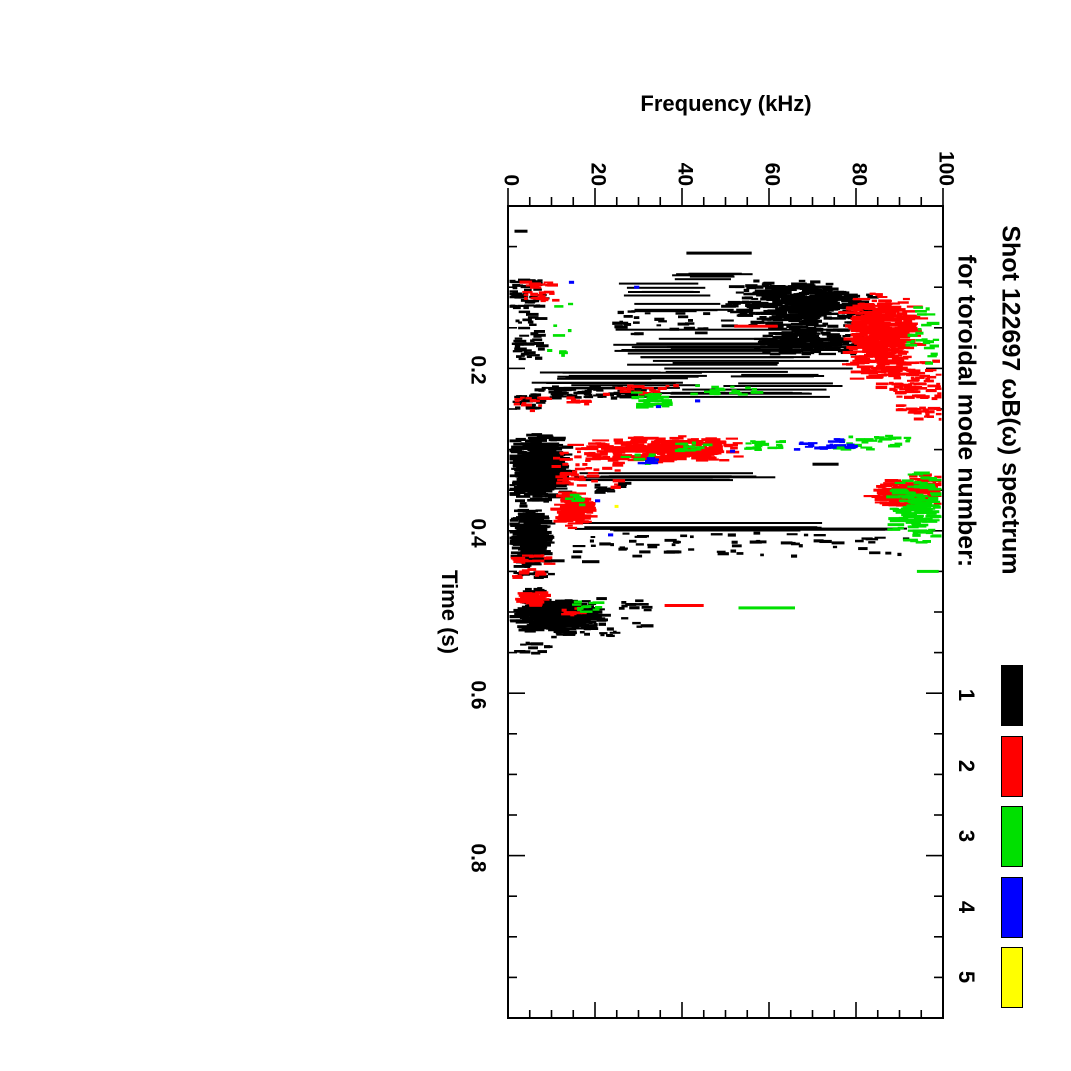 Image resolution: width=1071 pixels, height=1071 pixels. I want to click on time-tick-label: 0.6, so click(478, 695).